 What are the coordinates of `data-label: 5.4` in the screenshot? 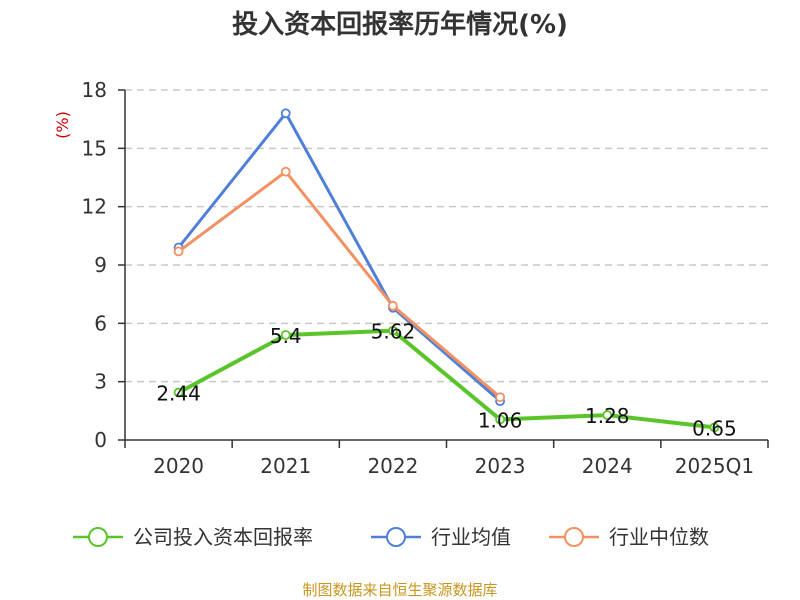 It's located at (286, 336).